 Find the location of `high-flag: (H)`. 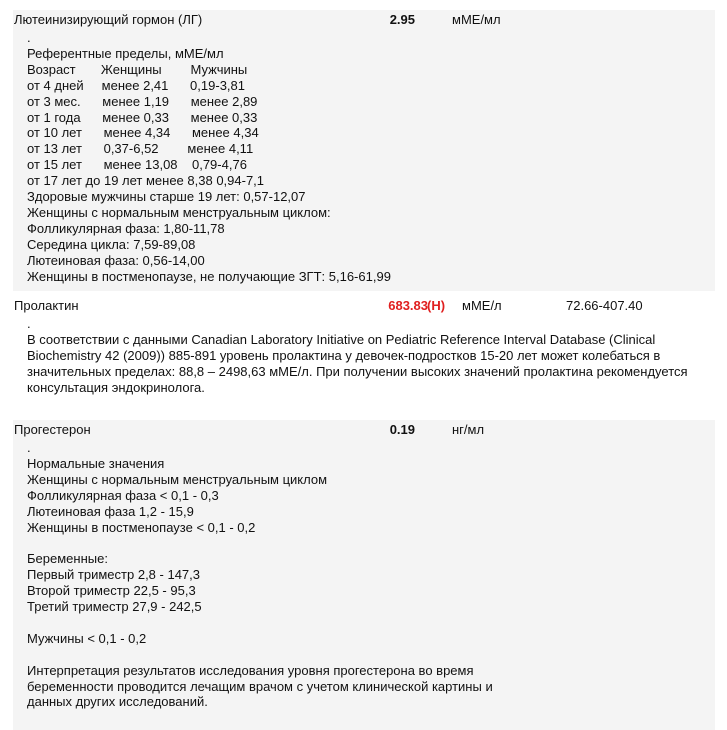

high-flag: (H) is located at coordinates (436, 305).